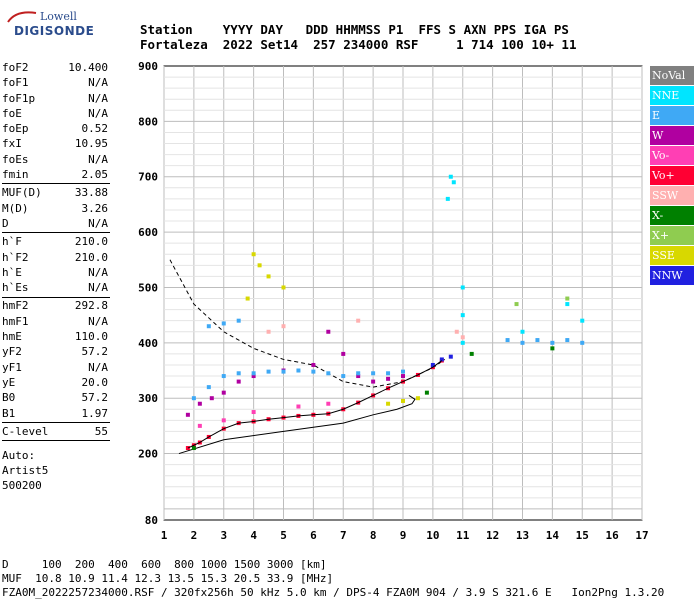  What do you see at coordinates (373, 535) in the screenshot?
I see `x-tick-label: 8` at bounding box center [373, 535].